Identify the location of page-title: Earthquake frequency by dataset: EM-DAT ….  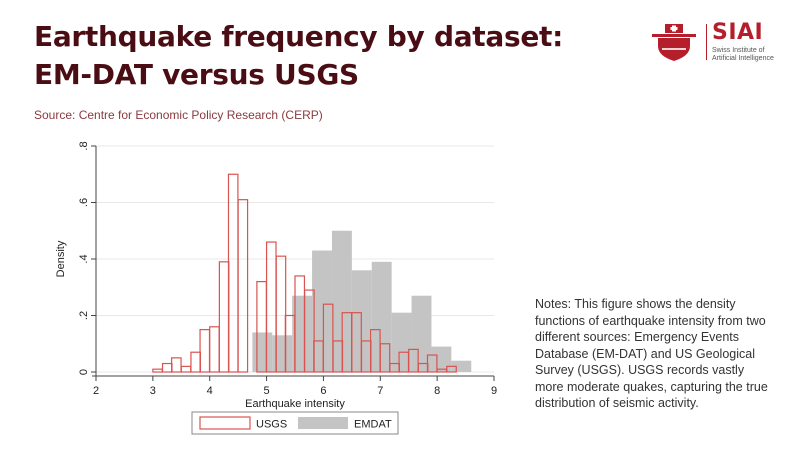
(299, 55).